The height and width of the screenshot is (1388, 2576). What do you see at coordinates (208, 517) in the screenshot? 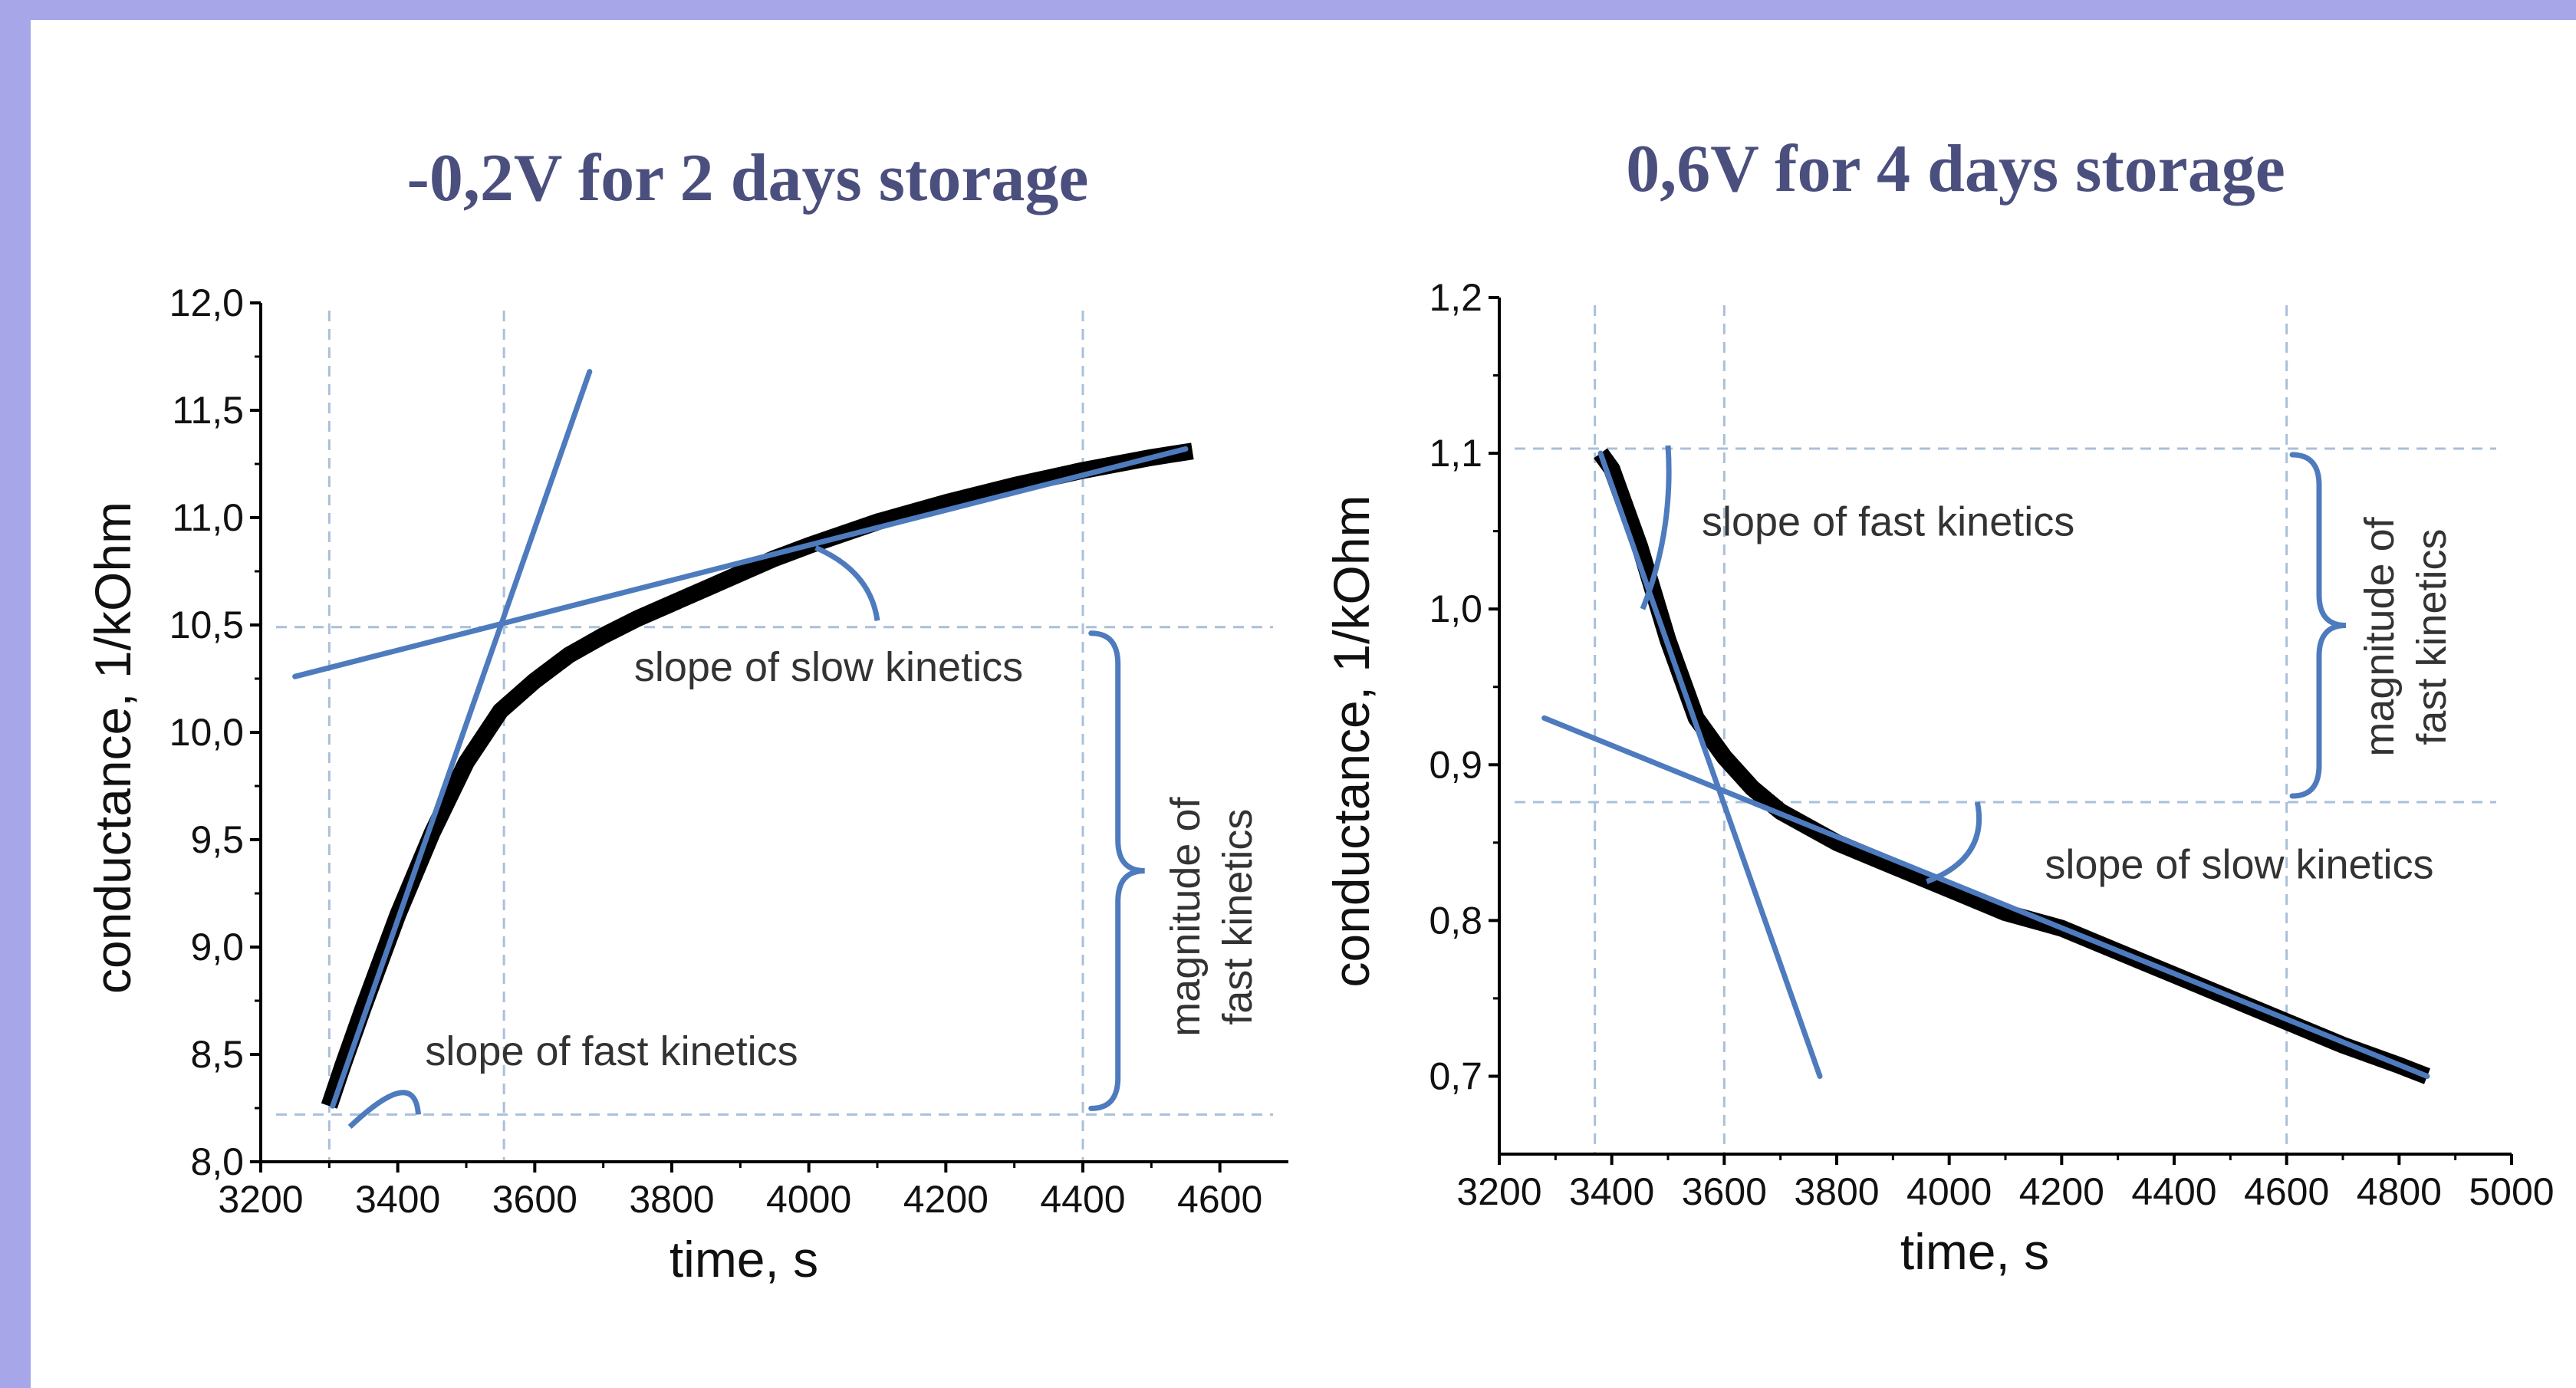
I see `y-tick-label: 11,0` at bounding box center [208, 517].